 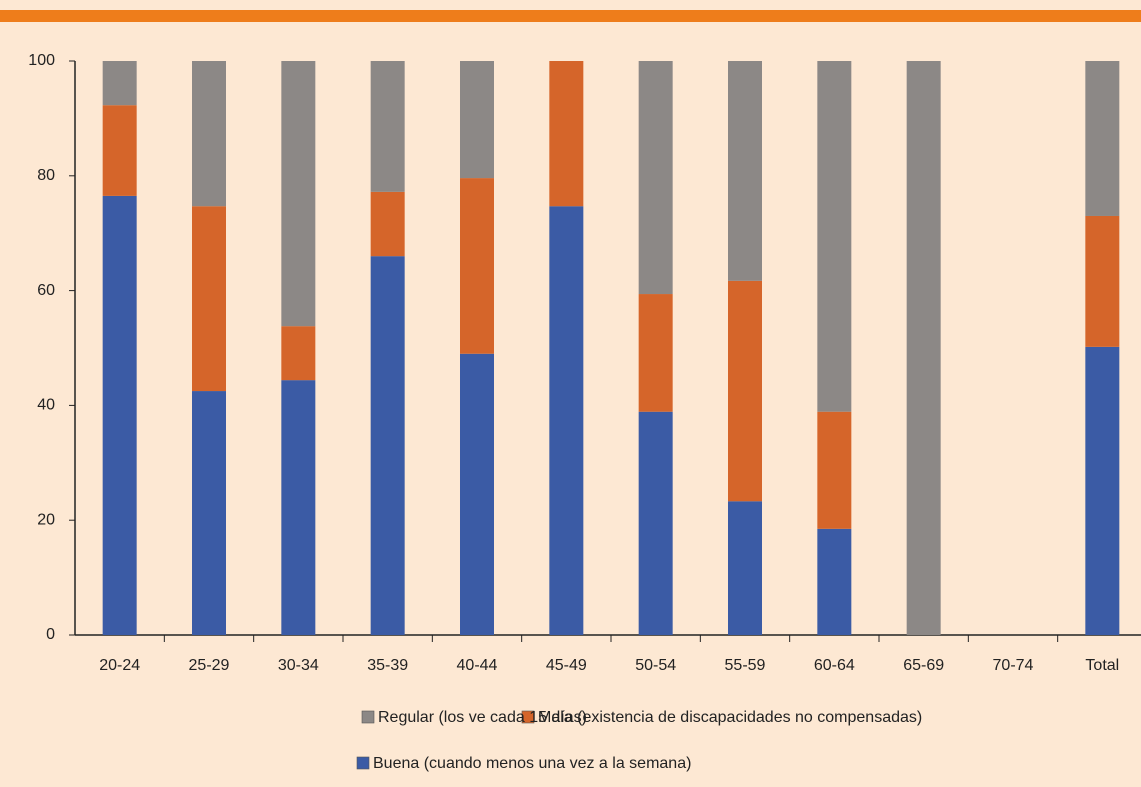 What do you see at coordinates (387, 665) in the screenshot?
I see `x-tick-label: 35-39` at bounding box center [387, 665].